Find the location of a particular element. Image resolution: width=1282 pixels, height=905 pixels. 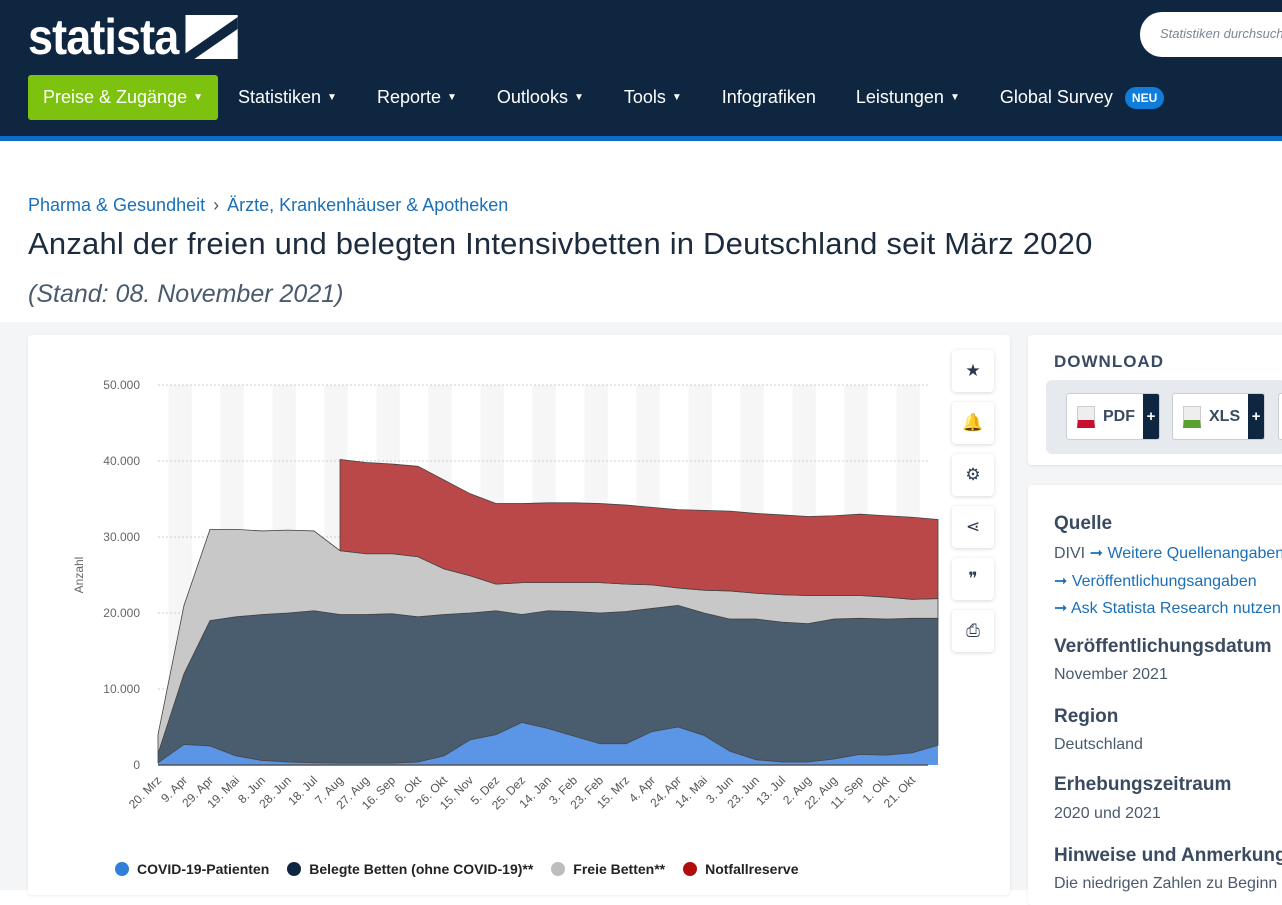

quote-button: ❞ is located at coordinates (973, 579).